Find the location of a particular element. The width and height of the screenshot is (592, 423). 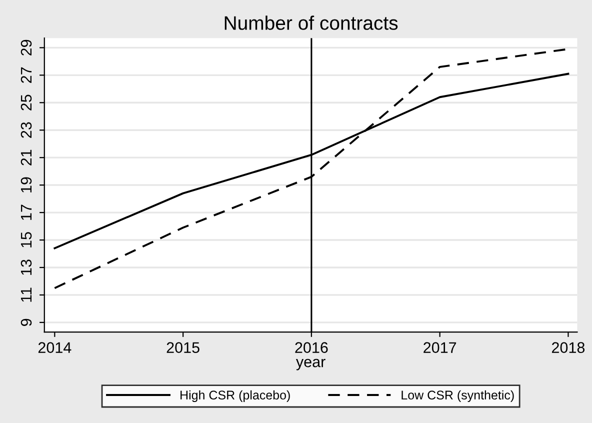

y-tick-label: 19 is located at coordinates (26, 184).